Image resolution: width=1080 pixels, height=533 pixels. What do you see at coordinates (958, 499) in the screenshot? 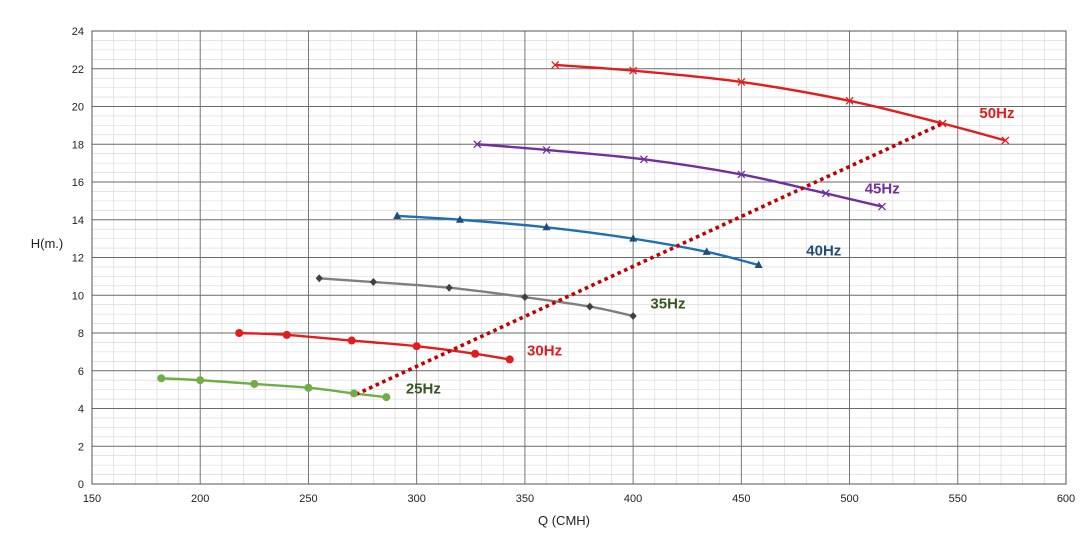
I see `x-tick-label: 550` at bounding box center [958, 499].